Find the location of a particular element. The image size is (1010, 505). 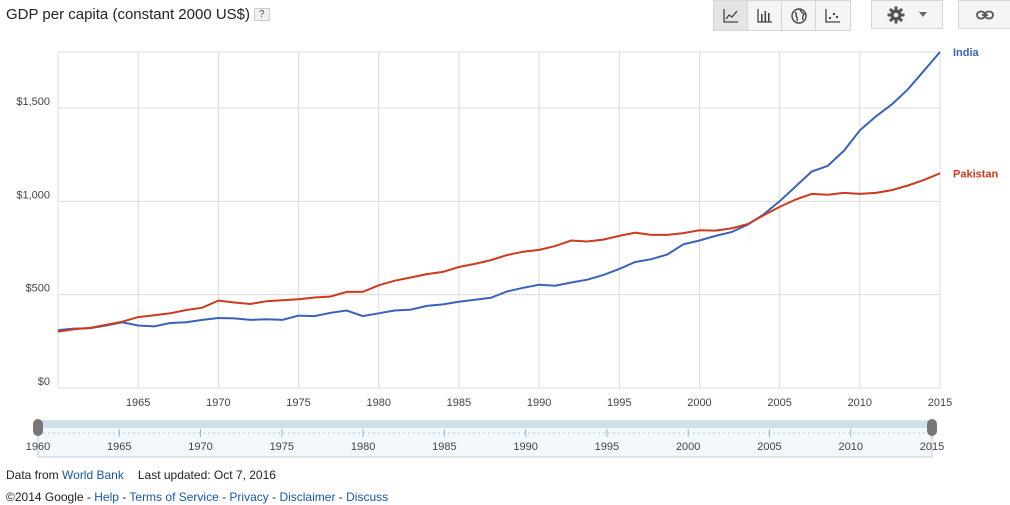

slider-tick-label: 1980 is located at coordinates (363, 447).